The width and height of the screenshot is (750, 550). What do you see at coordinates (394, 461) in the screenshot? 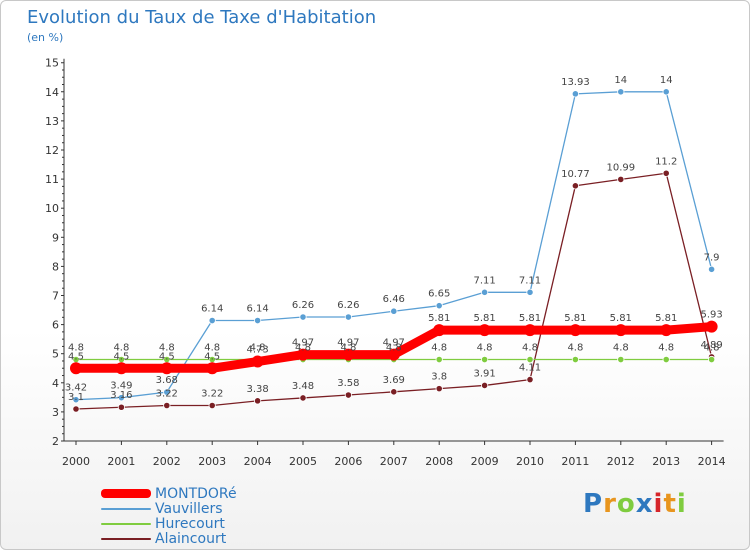
I see `x-tick-label: 2007` at bounding box center [394, 461].